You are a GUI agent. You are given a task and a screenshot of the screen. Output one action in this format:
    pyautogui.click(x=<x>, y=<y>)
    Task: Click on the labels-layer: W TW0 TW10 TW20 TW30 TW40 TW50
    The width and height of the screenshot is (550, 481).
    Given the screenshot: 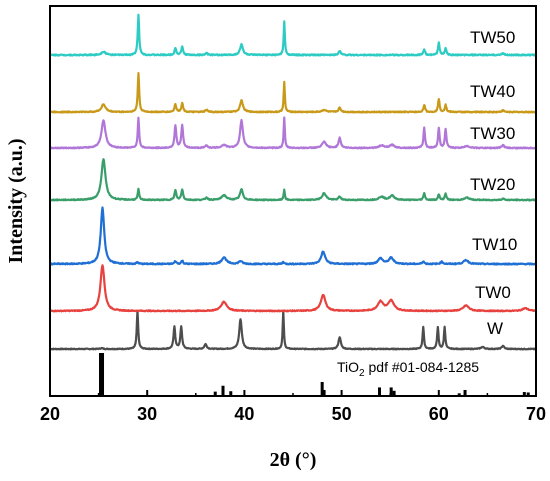 What is the action you would take?
    pyautogui.click(x=493, y=183)
    